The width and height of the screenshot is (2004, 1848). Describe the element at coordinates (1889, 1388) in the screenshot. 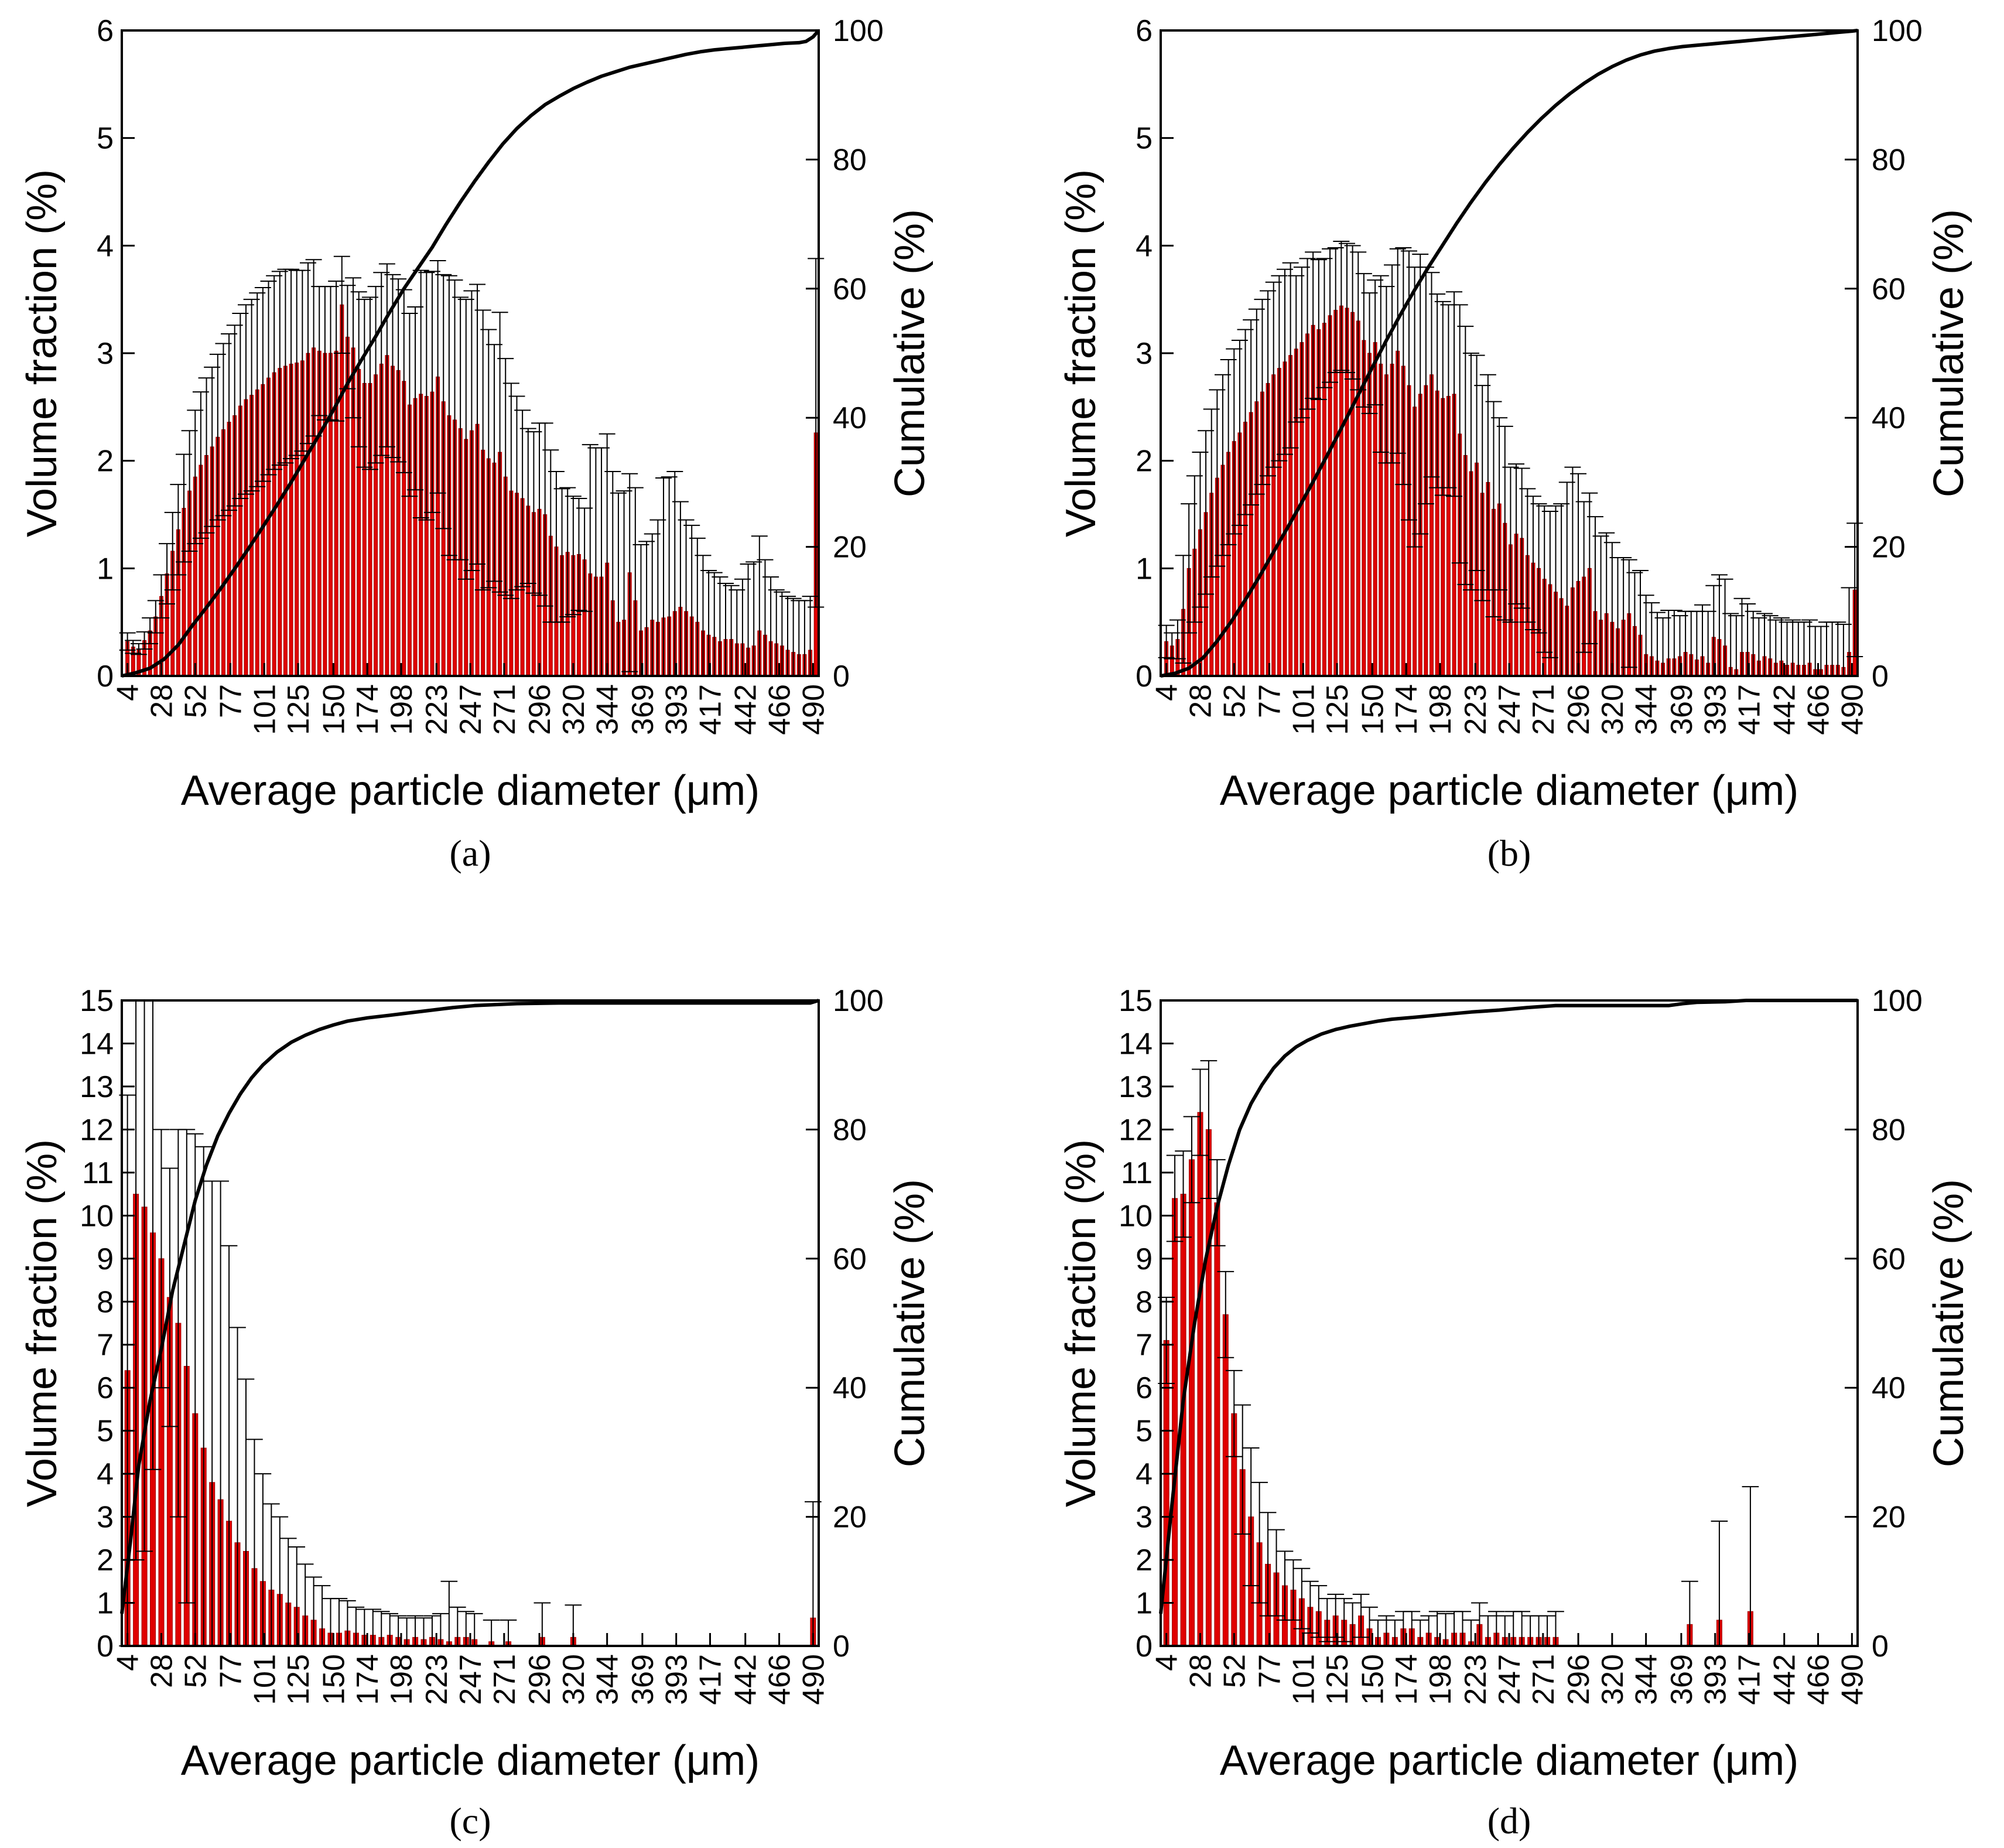

I see `y2-tick-label: 40` at that location.